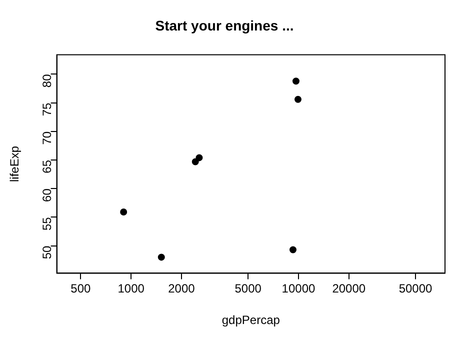 This screenshot has height=338, width=474. Describe the element at coordinates (47, 109) in the screenshot. I see `y-tick-label: 75` at that location.